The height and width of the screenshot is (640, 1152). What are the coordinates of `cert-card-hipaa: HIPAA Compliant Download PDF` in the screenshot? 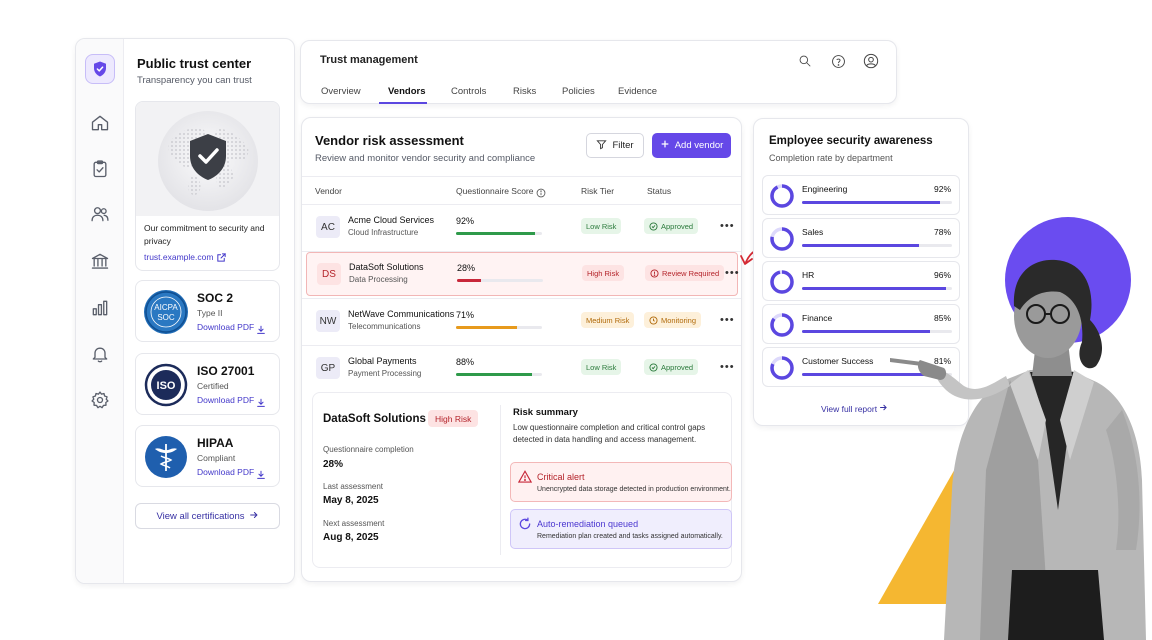 It's located at (207, 456).